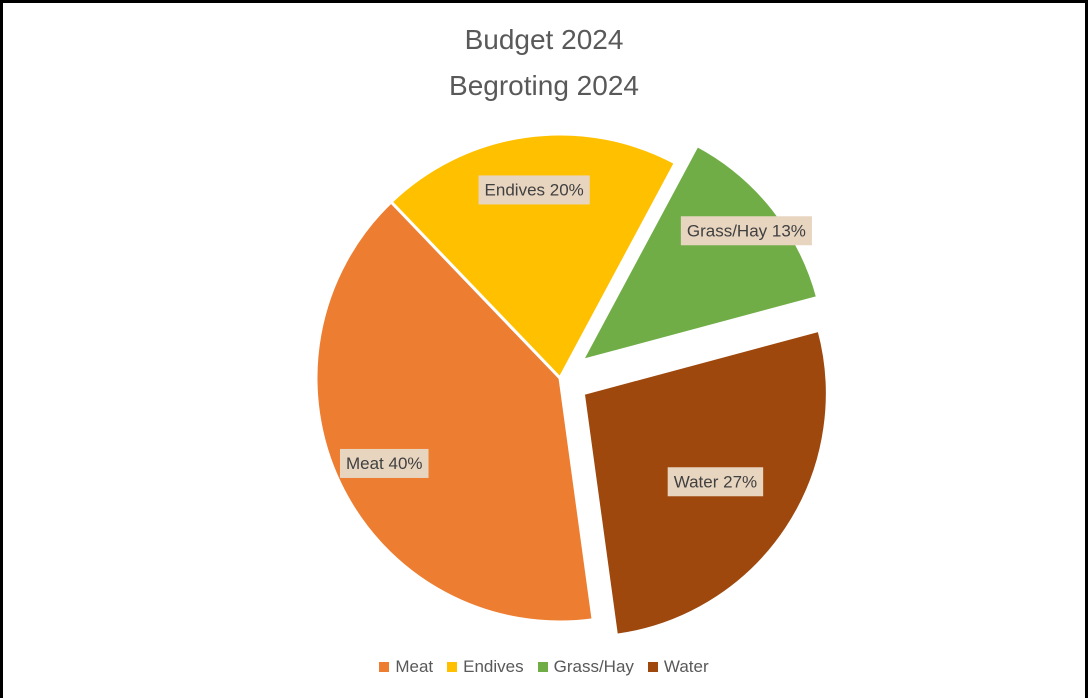 The height and width of the screenshot is (698, 1088). Describe the element at coordinates (700, 253) in the screenshot. I see `pie-slice-grass-hay` at that location.